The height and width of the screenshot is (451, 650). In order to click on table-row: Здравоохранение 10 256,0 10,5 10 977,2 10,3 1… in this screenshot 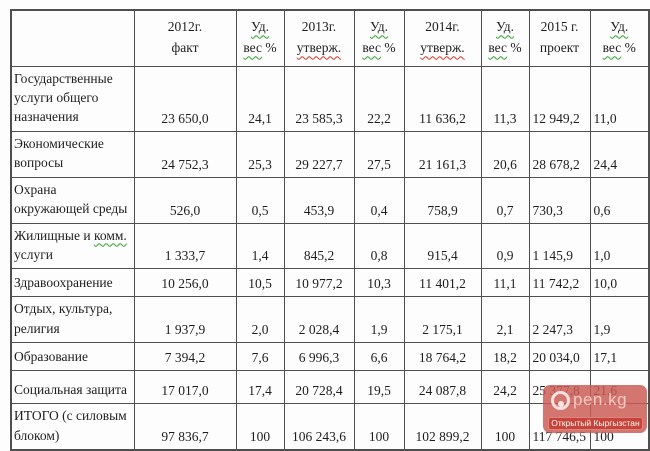, I will do `click(330, 283)`.